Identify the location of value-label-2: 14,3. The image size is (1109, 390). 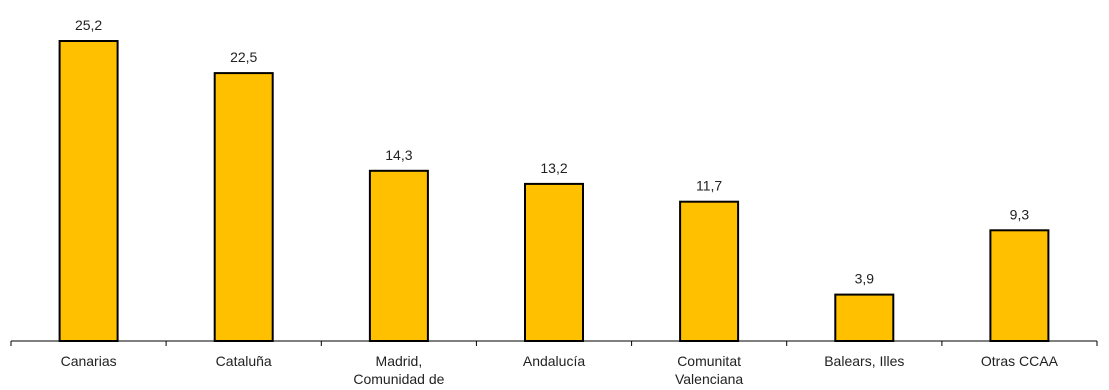
(398, 155).